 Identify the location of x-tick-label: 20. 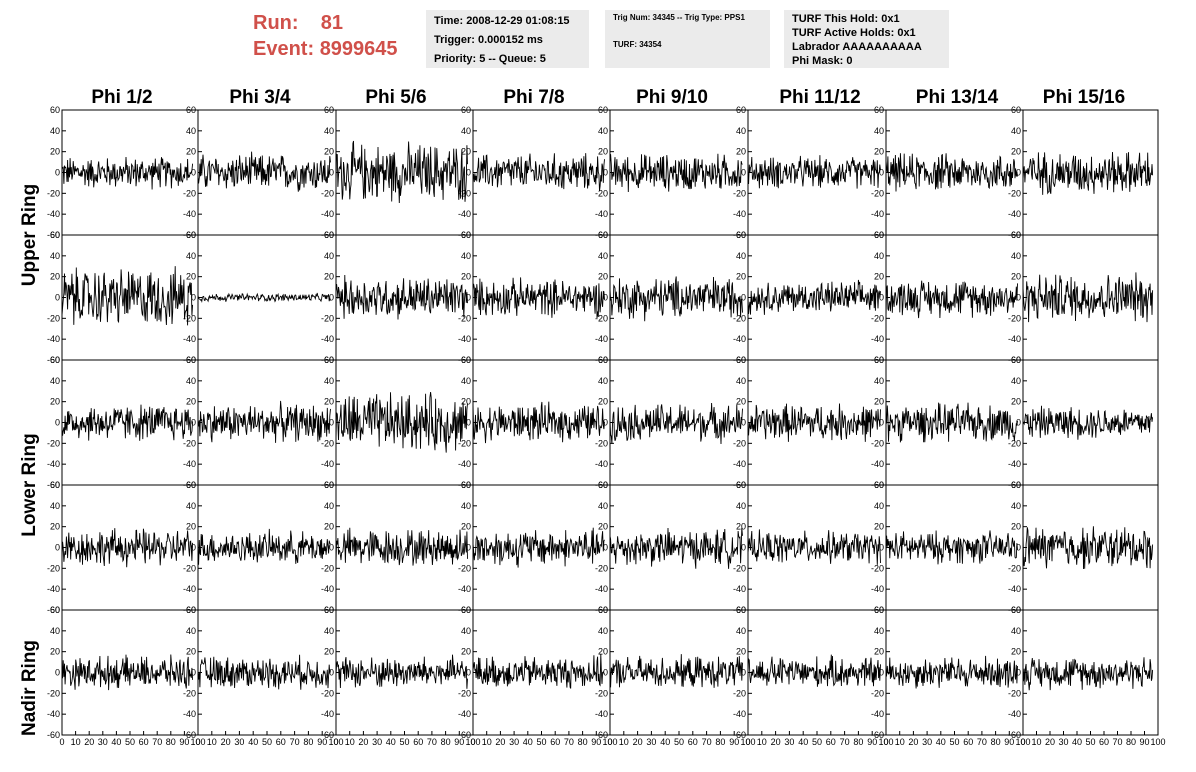
(913, 742).